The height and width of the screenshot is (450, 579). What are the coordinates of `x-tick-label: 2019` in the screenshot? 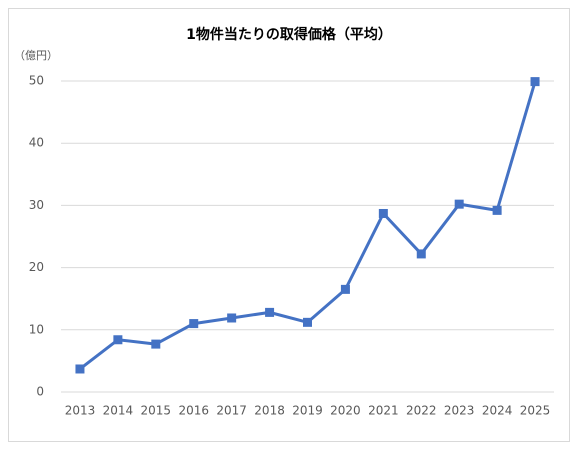 It's located at (307, 411).